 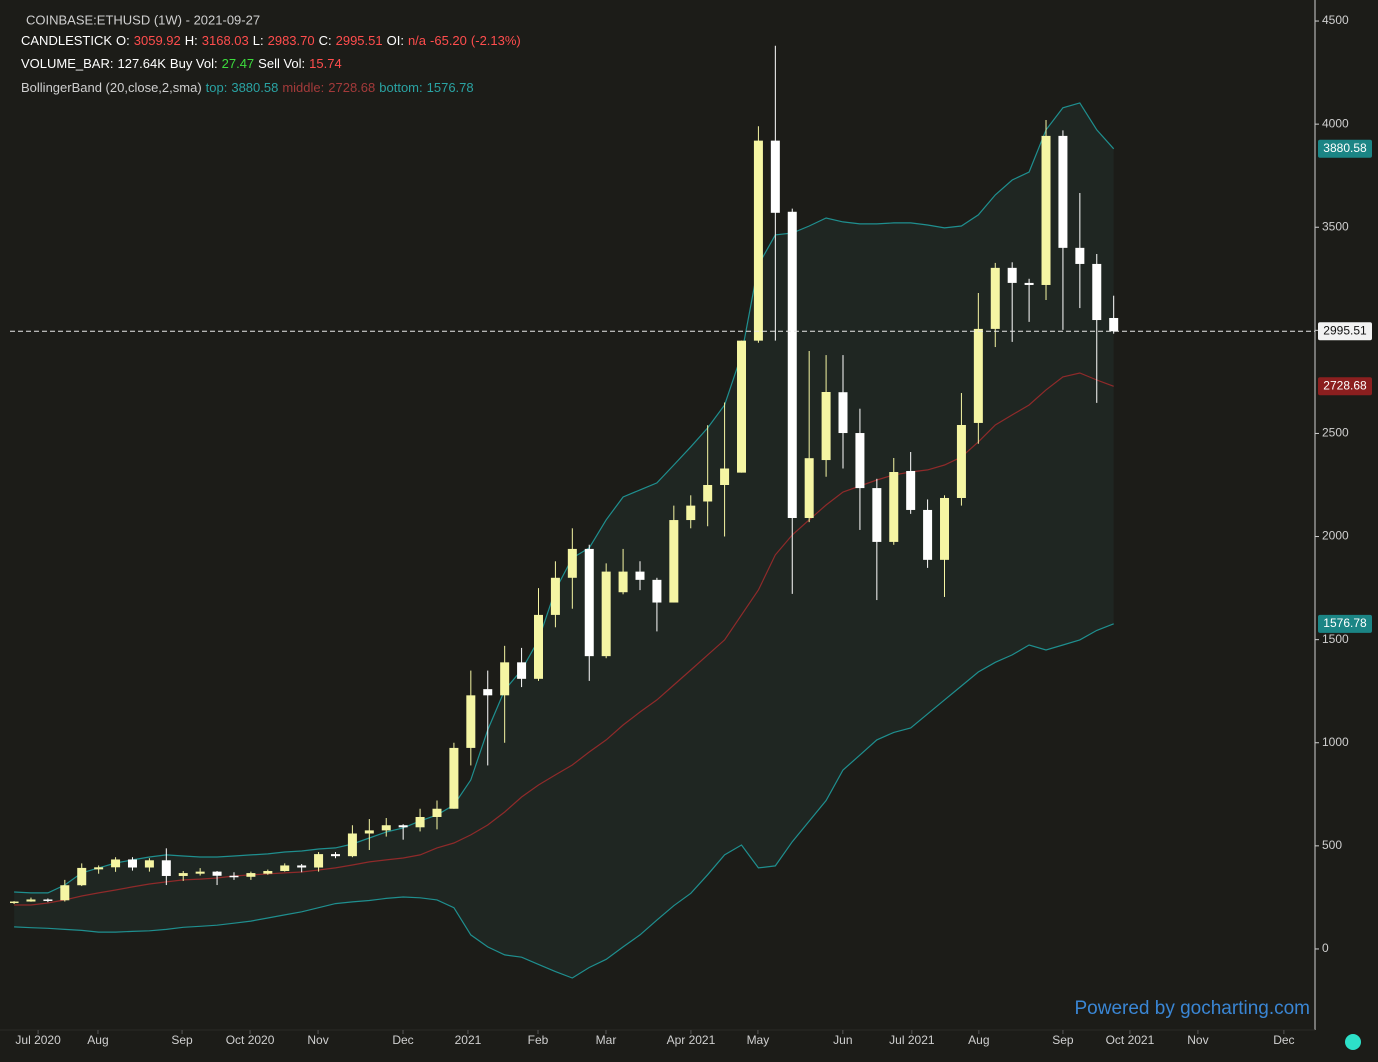 I want to click on watermark: Powered by gocharting.com, so click(x=1192, y=1008).